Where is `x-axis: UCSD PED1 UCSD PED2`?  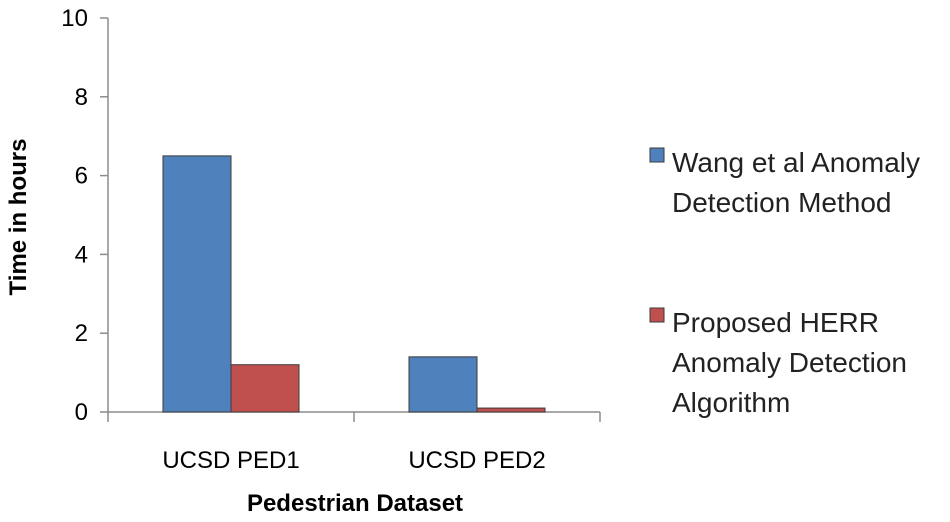
x-axis: UCSD PED1 UCSD PED2 is located at coordinates (354, 442).